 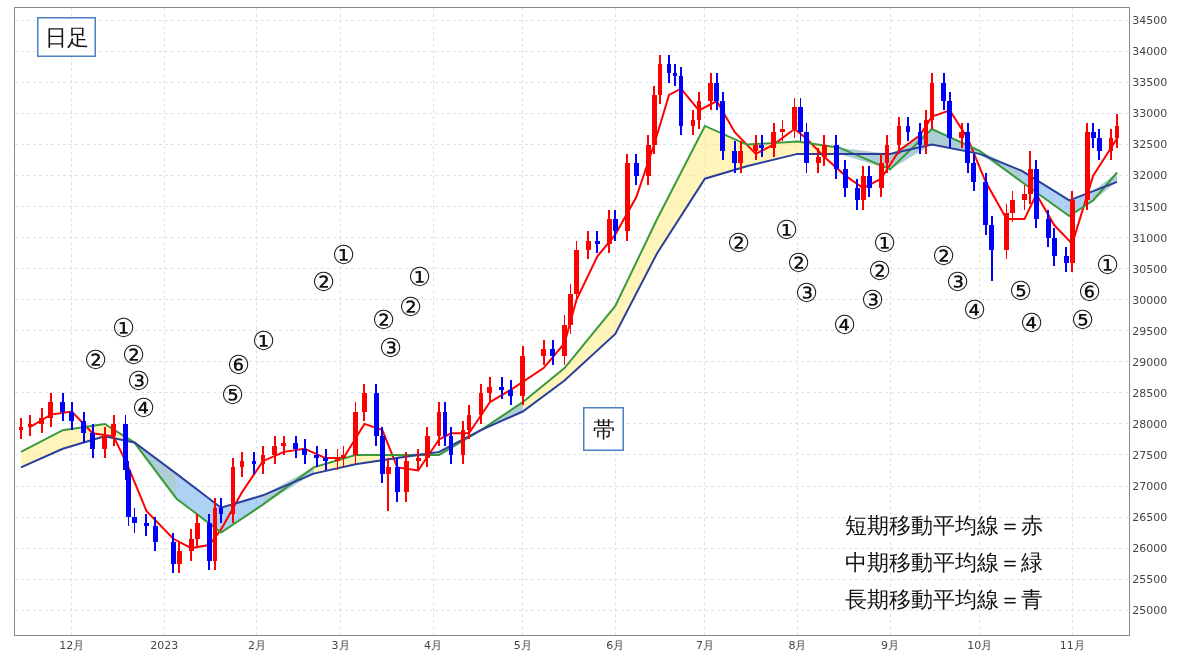 What do you see at coordinates (1072, 646) in the screenshot?
I see `x-tick-label: 11月` at bounding box center [1072, 646].